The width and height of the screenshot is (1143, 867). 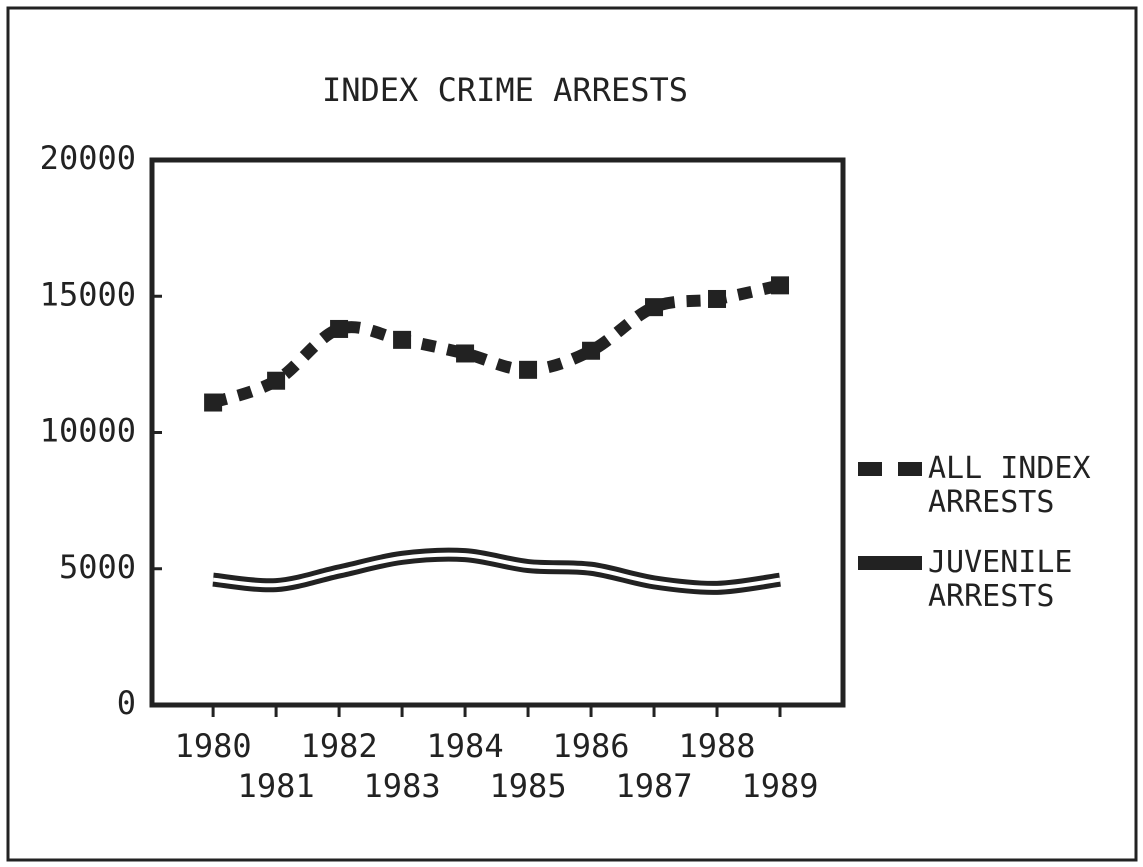 I want to click on chart-title: INDEX CRIME ARRESTS, so click(x=505, y=90).